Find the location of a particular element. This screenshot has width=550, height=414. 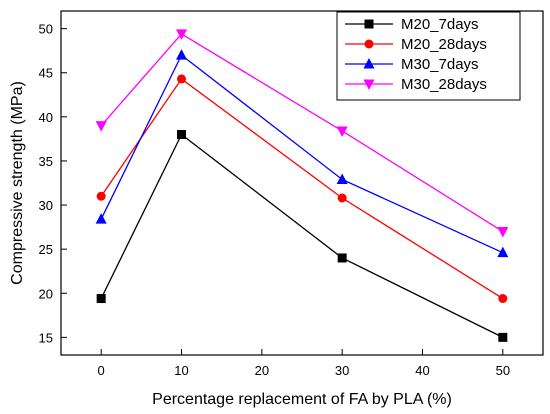

y-tick-label: 20 is located at coordinates (46, 293).